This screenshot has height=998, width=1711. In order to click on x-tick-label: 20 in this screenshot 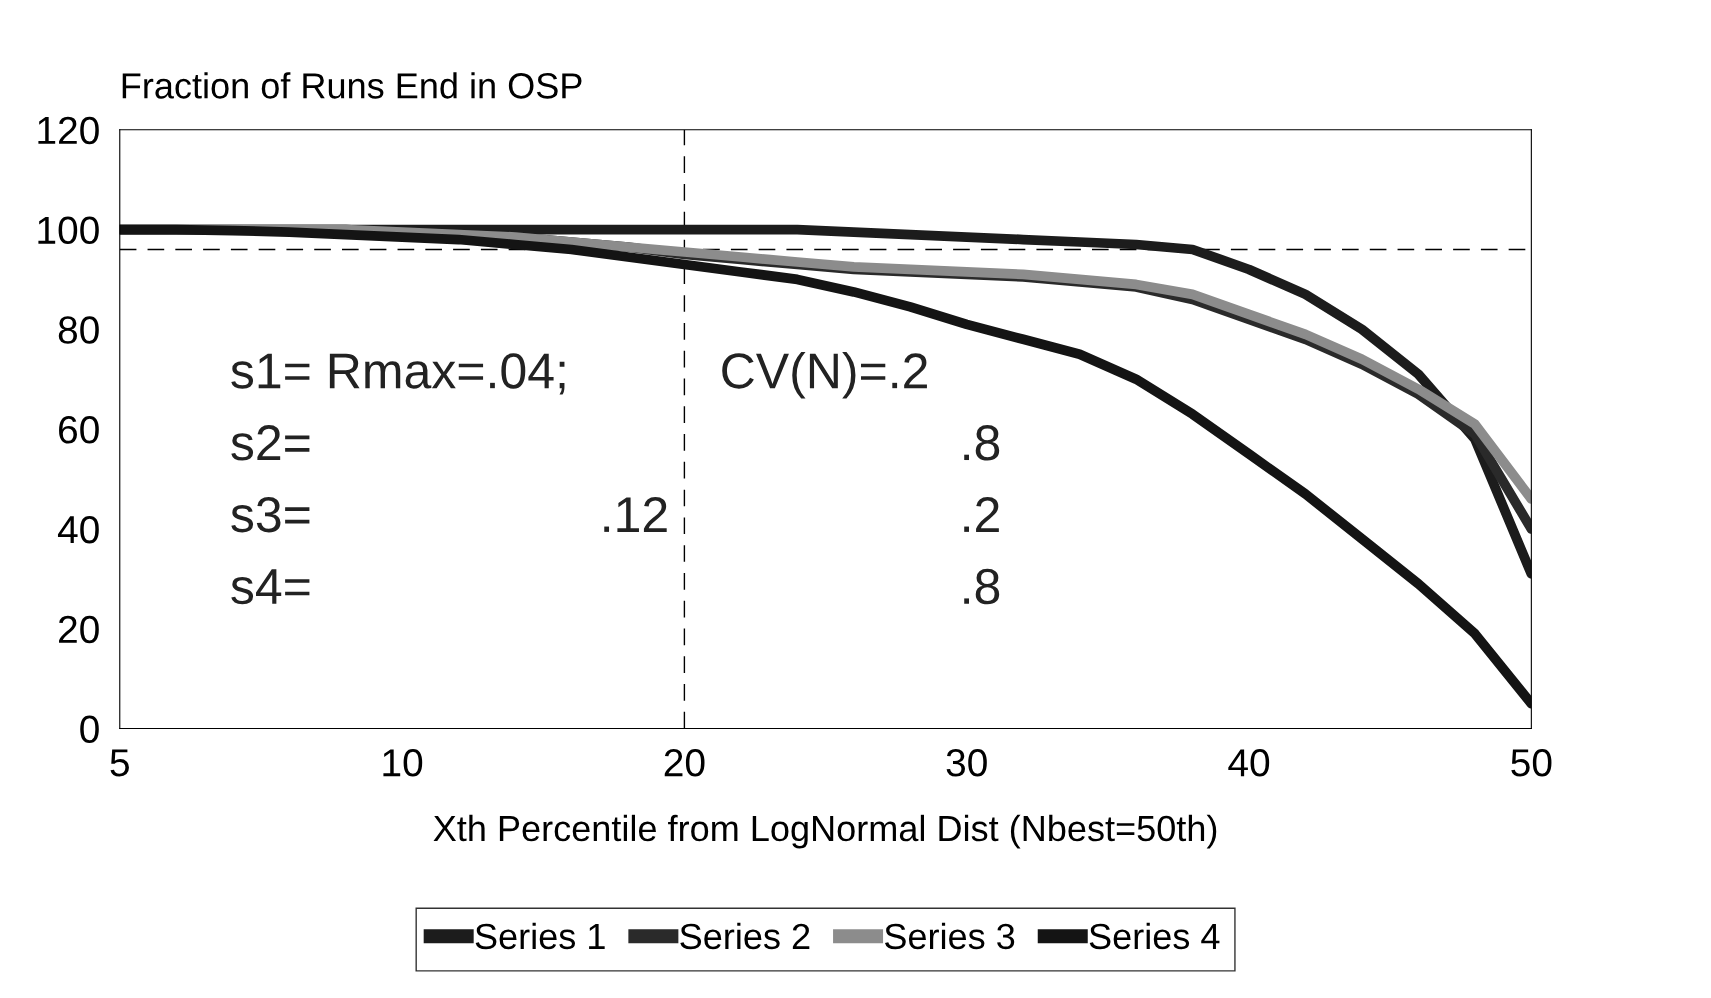, I will do `click(684, 763)`.